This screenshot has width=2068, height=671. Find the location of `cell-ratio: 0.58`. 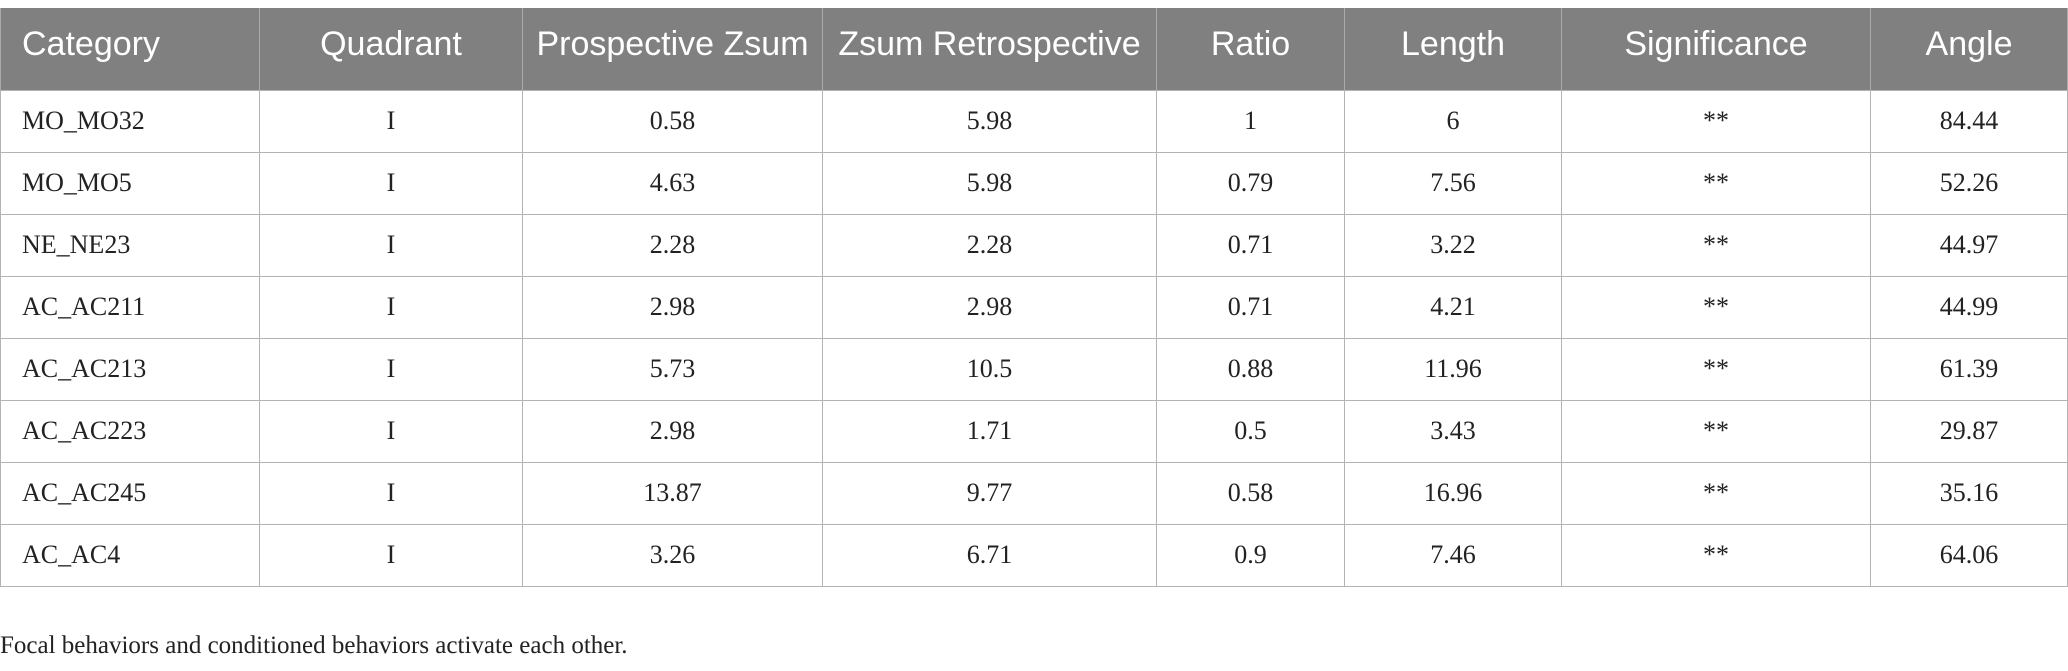

cell-ratio: 0.58 is located at coordinates (1250, 493).